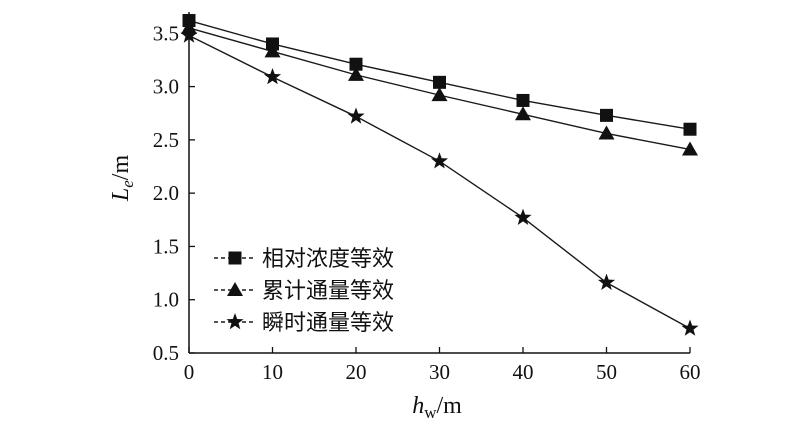 The image size is (800, 429). What do you see at coordinates (356, 372) in the screenshot?
I see `x-tick-label: 20` at bounding box center [356, 372].